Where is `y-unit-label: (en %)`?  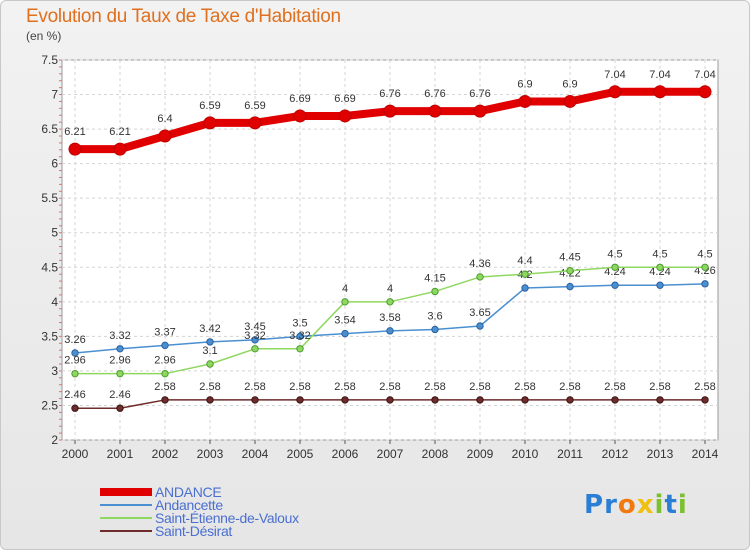 y-unit-label: (en %) is located at coordinates (44, 36).